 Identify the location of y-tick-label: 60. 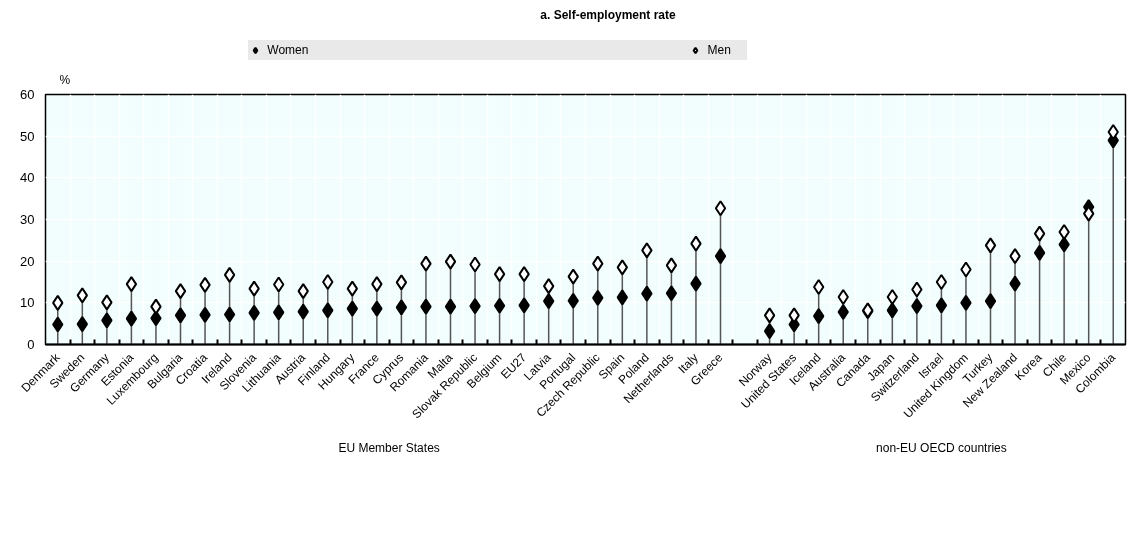
(27, 94).